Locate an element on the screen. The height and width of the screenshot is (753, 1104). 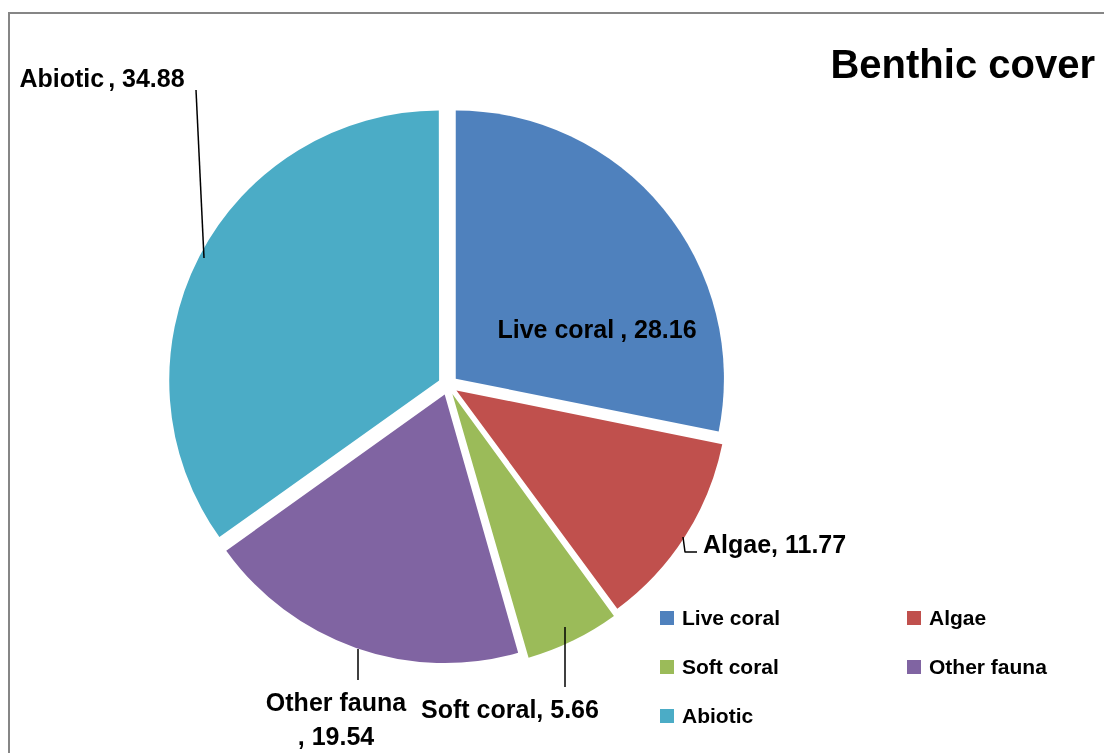
data-label: , 28.16 is located at coordinates (658, 328).